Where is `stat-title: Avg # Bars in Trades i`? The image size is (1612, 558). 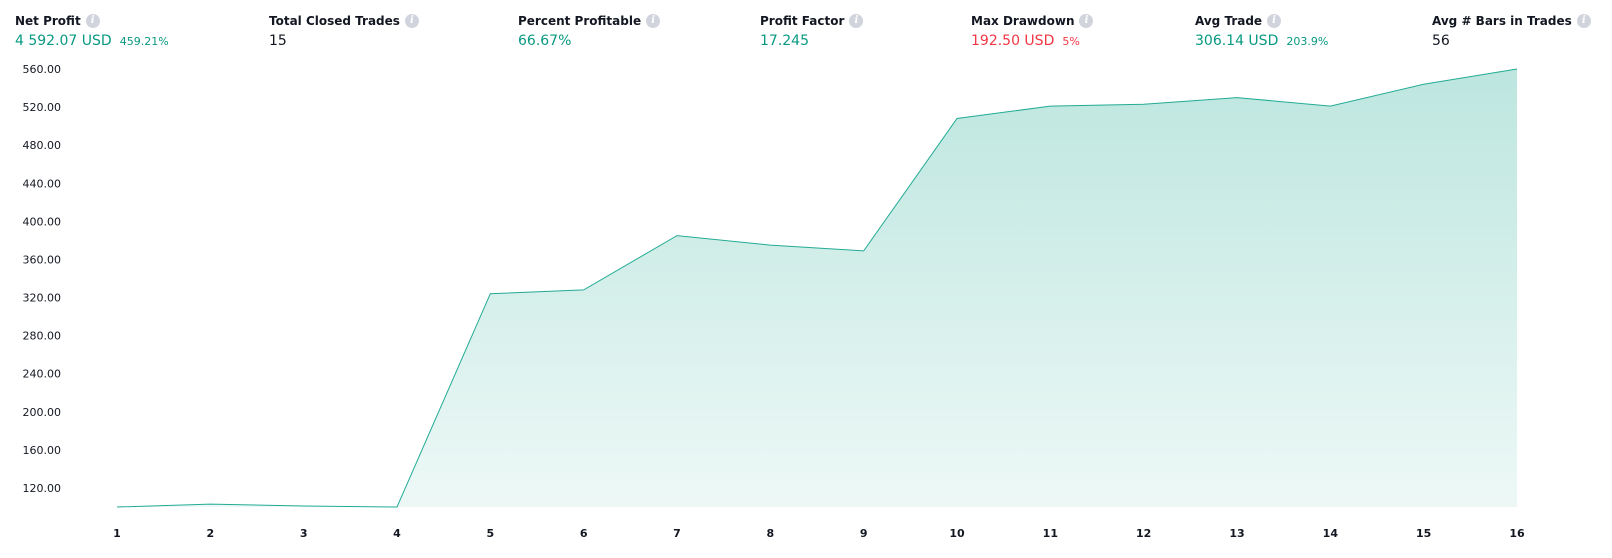 stat-title: Avg # Bars in Trades i is located at coordinates (1511, 21).